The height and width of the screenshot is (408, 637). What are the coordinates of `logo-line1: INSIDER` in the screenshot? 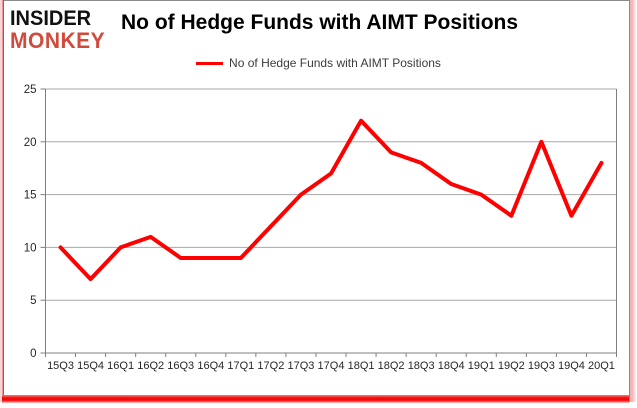 It's located at (51, 18).